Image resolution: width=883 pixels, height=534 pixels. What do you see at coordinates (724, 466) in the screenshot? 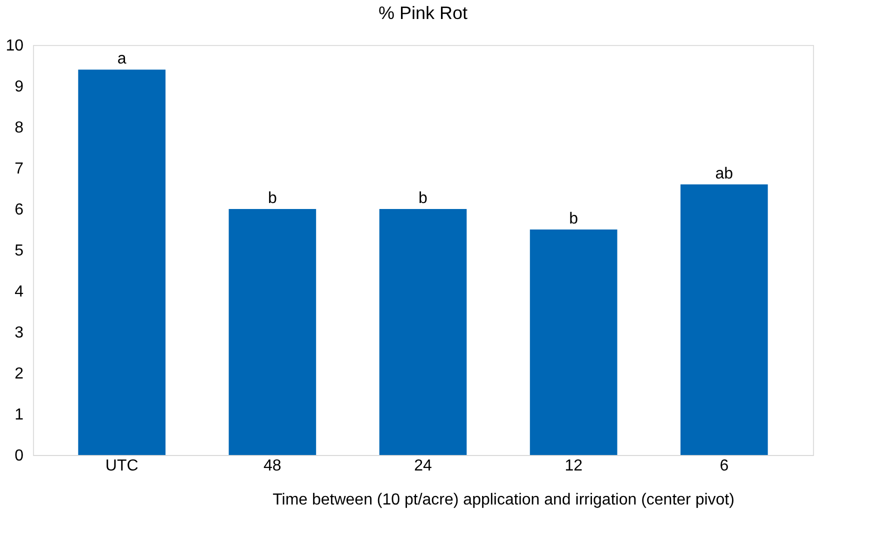
I see `x-tick-label: 6` at bounding box center [724, 466].